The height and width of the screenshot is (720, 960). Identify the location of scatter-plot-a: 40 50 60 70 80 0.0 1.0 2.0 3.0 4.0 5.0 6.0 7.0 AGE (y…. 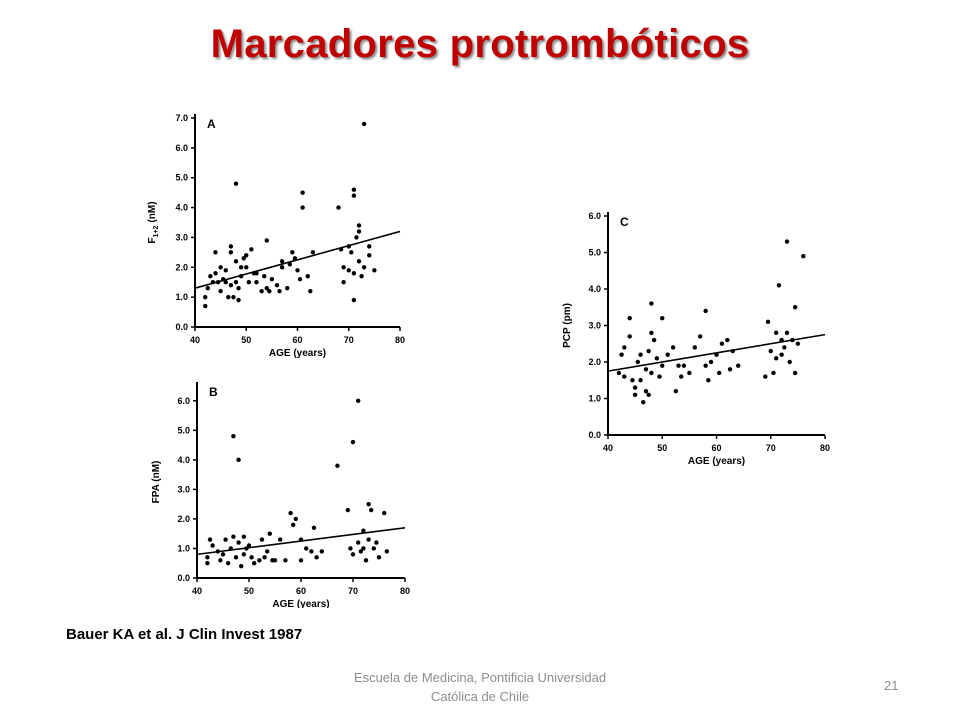
(277, 232).